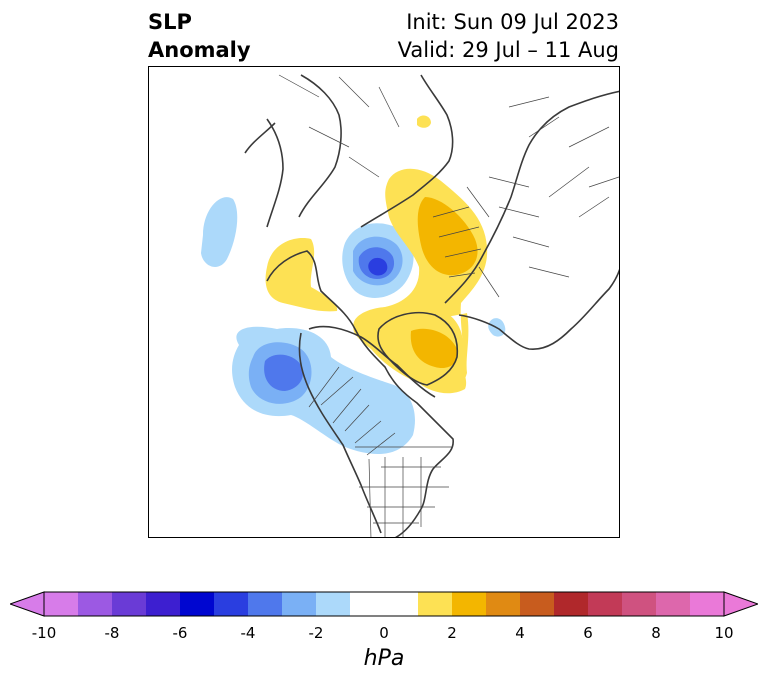 Image resolution: width=768 pixels, height=684 pixels. I want to click on colorbar-tick-label: 8, so click(656, 633).